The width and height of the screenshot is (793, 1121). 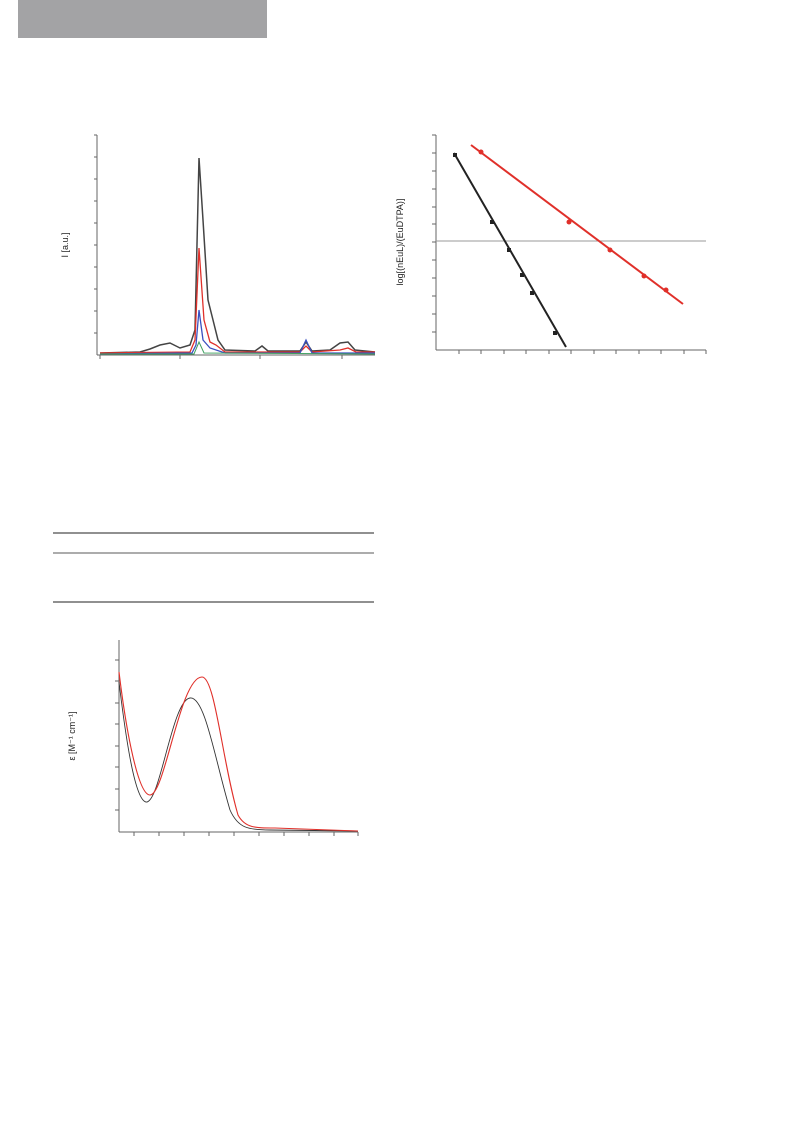 I want to click on figure-2: log[(nEuL)/(EuDTPA)], so click(x=551, y=244).